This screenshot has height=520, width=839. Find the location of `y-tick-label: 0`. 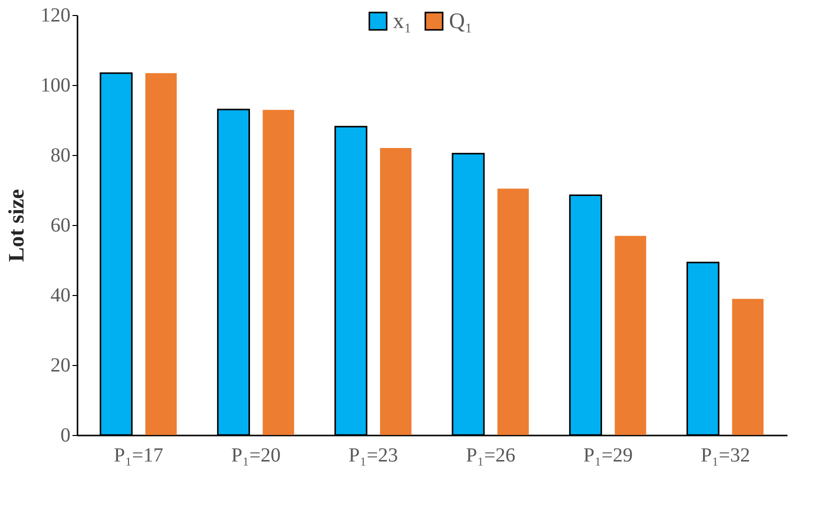

y-tick-label: 0 is located at coordinates (65, 435).